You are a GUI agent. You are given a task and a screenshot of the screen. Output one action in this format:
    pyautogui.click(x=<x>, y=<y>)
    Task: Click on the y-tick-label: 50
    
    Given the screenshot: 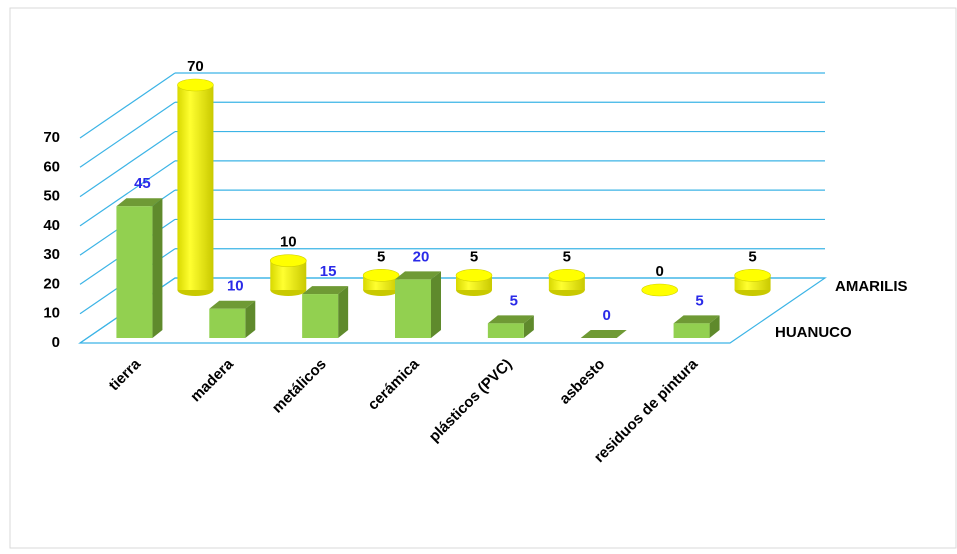 What is the action you would take?
    pyautogui.click(x=51, y=196)
    